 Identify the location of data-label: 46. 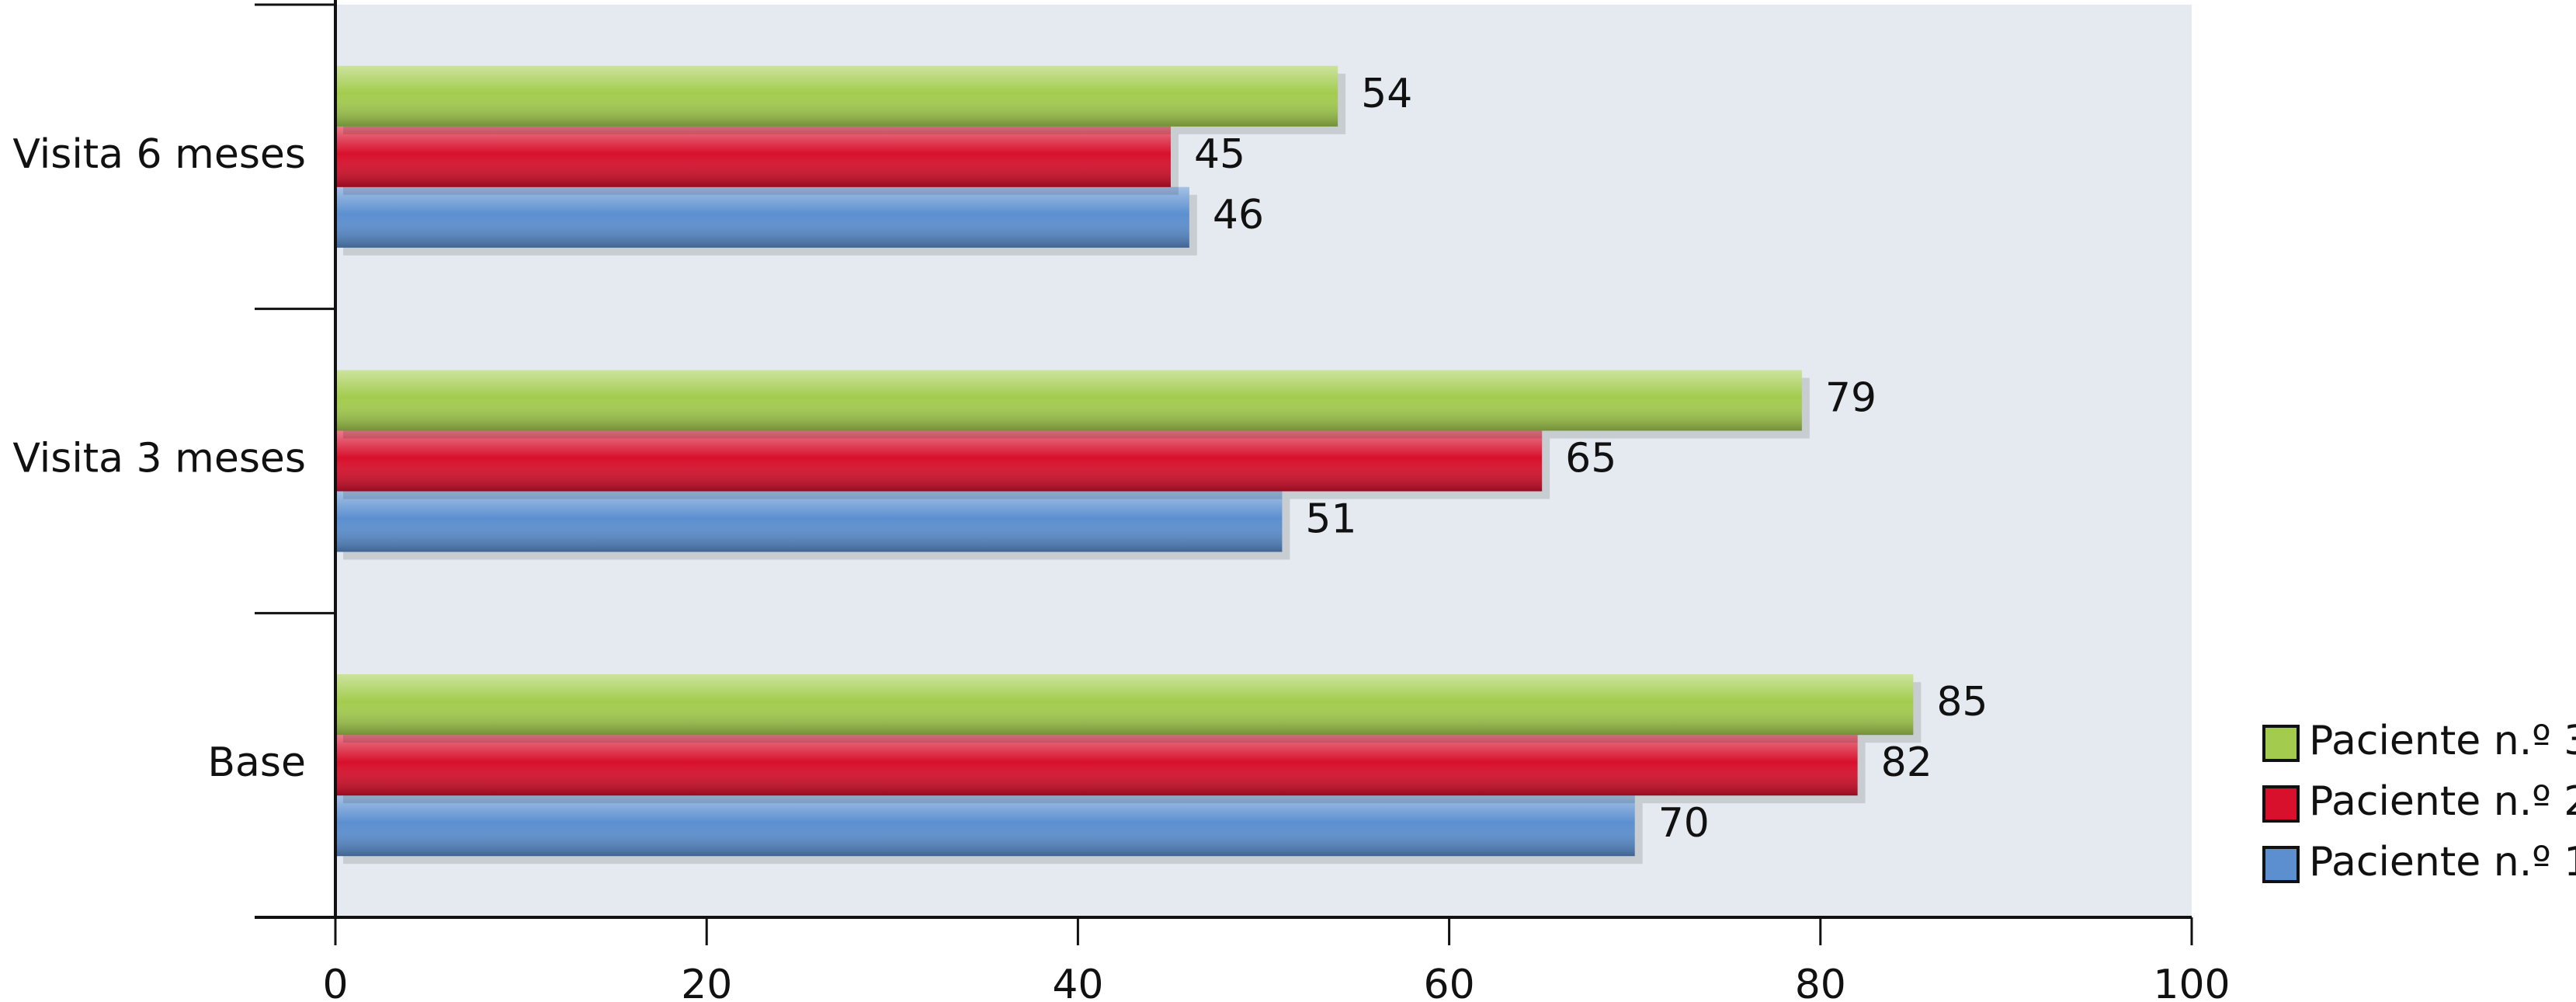
(1238, 215).